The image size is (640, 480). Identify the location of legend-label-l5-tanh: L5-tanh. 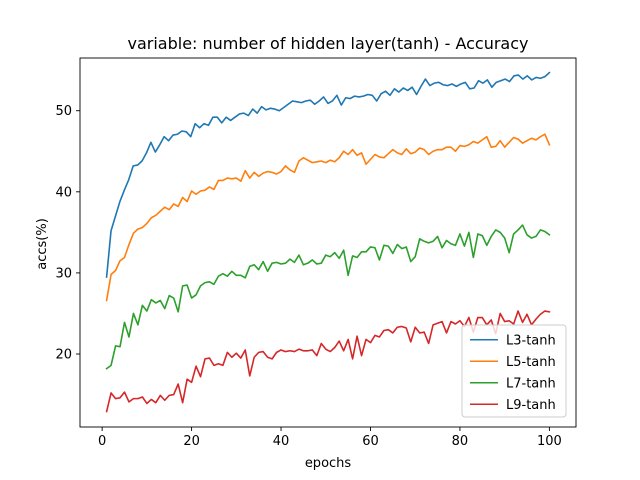
(531, 362).